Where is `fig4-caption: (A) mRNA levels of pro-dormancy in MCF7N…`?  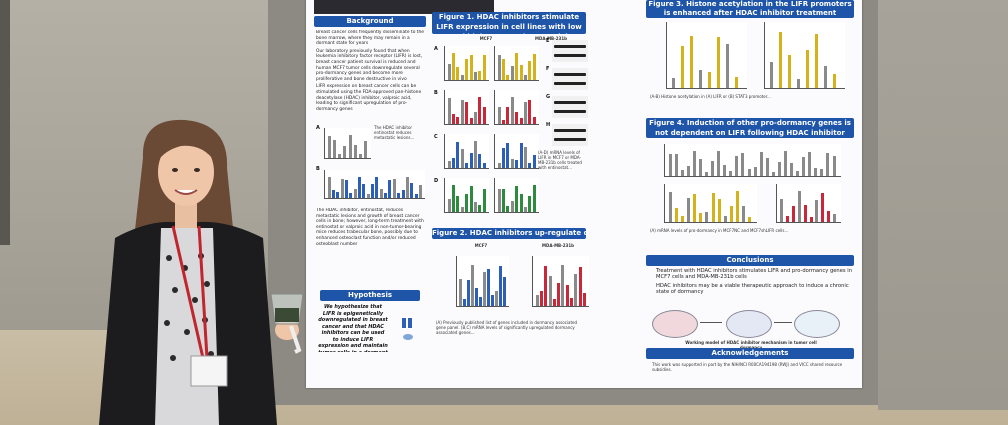 fig4-caption: (A) mRNA levels of pro-dormancy in MCF7N… is located at coordinates (719, 230).